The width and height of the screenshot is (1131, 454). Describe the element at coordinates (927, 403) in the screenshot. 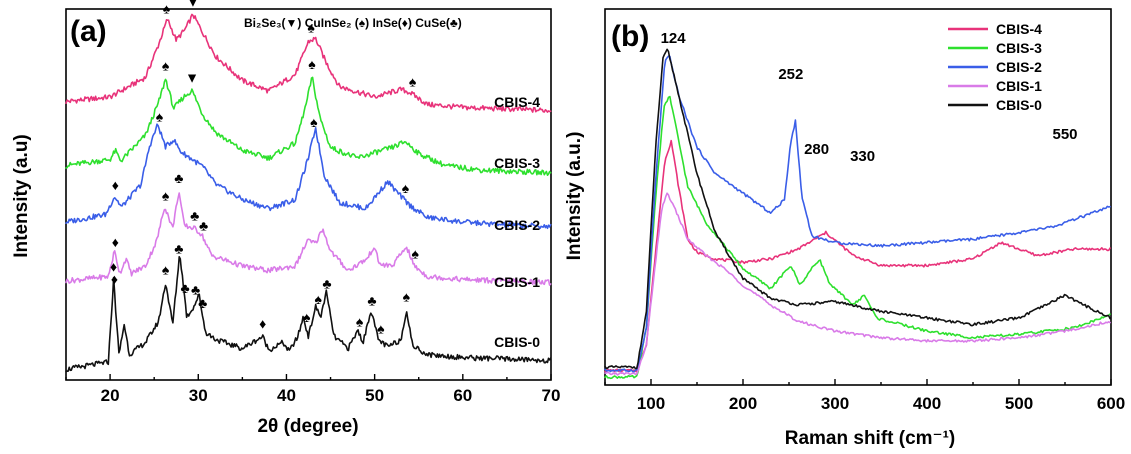

I see `panel-b-x-tick-label-400: 400` at that location.